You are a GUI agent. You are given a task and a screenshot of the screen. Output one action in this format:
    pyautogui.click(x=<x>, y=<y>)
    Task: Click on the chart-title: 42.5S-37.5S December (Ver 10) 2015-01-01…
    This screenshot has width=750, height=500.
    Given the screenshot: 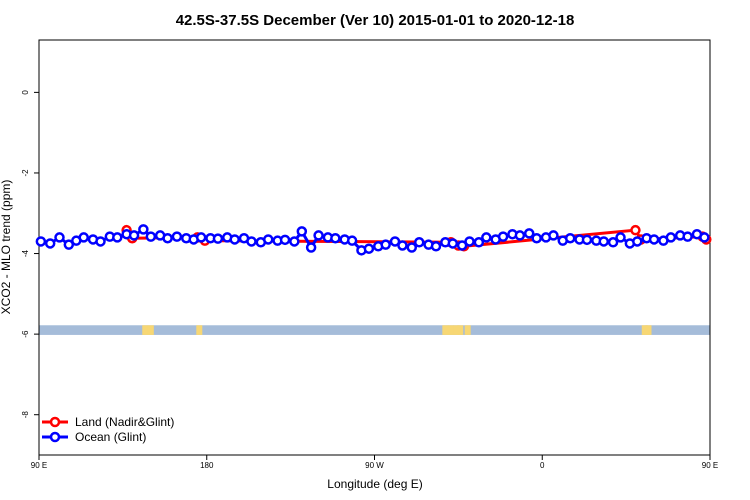 What is the action you would take?
    pyautogui.click(x=375, y=20)
    